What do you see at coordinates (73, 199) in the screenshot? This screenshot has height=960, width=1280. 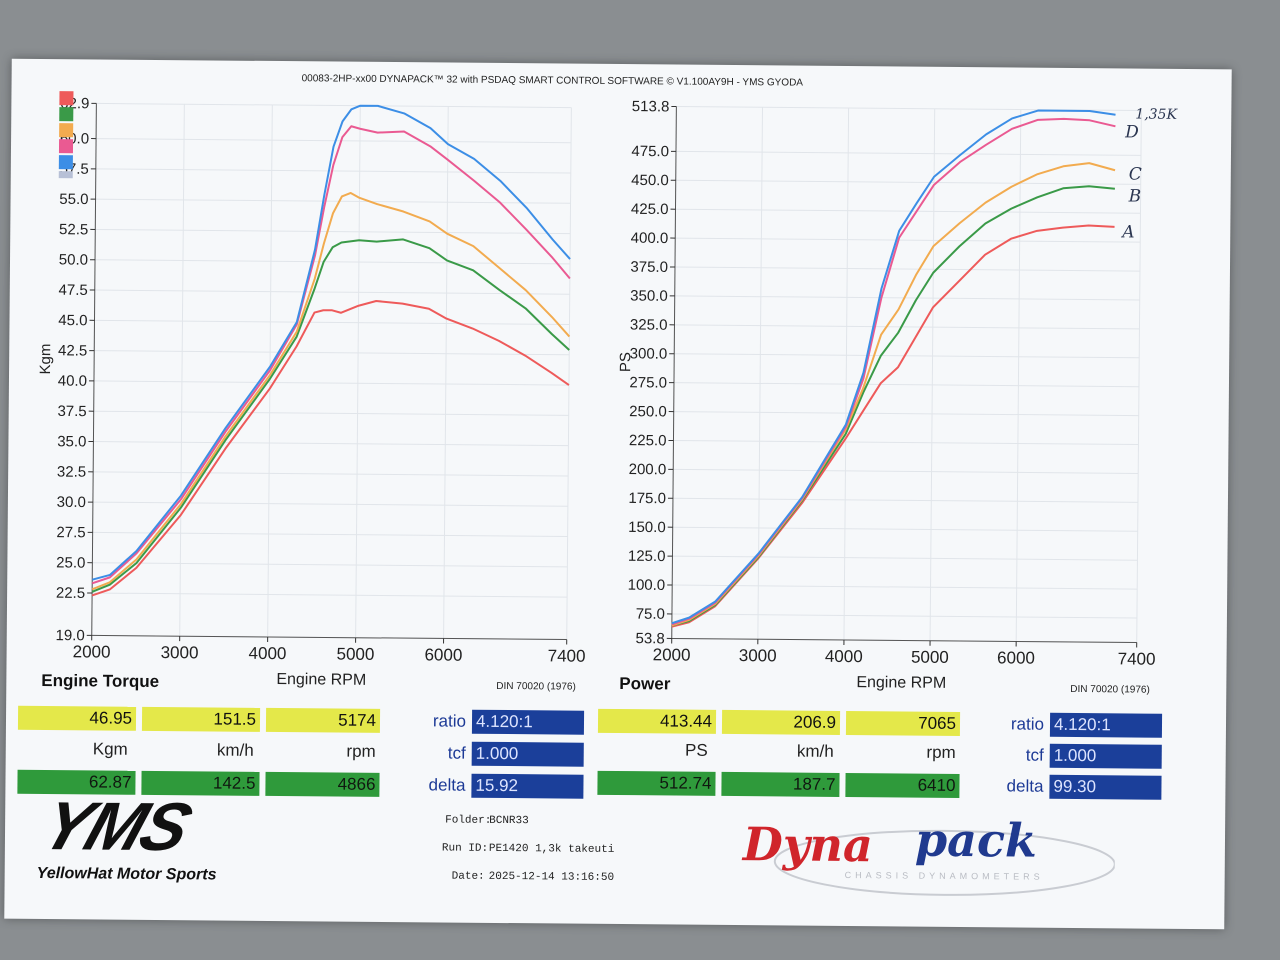 I see `torque-y-tick-label: 55.0` at bounding box center [73, 199].